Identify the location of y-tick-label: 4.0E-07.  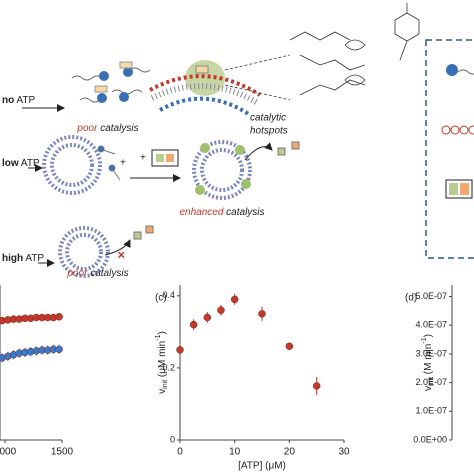
(431, 325).